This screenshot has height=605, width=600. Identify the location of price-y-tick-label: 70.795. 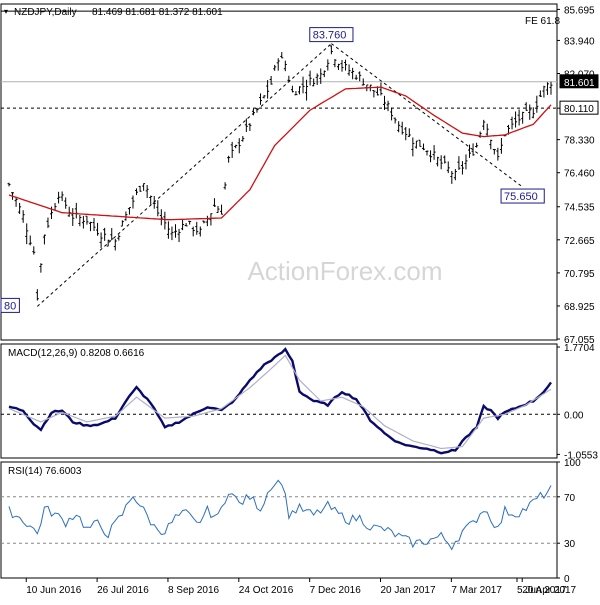
(579, 274).